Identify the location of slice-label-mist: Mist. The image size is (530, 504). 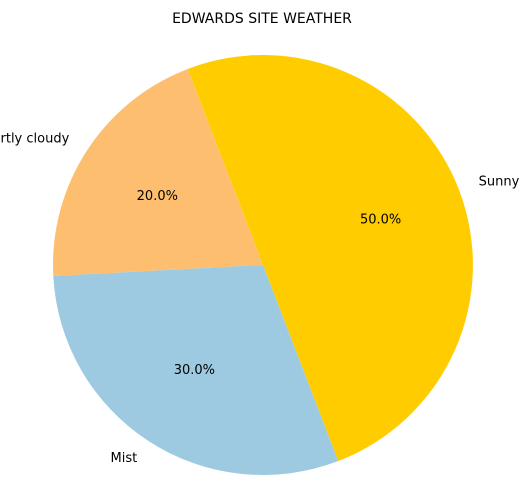
(123, 458).